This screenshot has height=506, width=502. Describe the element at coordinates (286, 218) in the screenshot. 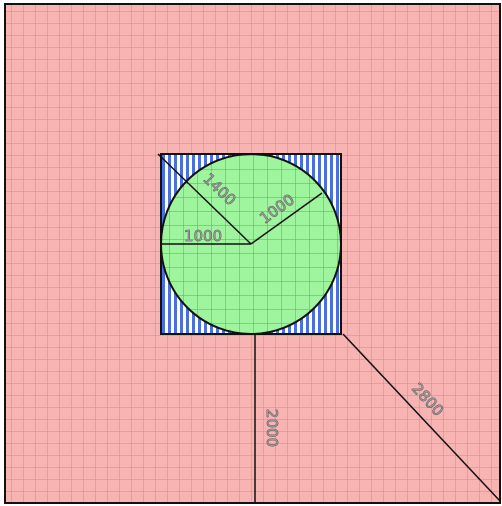

I see `radius-line-diagonal` at that location.